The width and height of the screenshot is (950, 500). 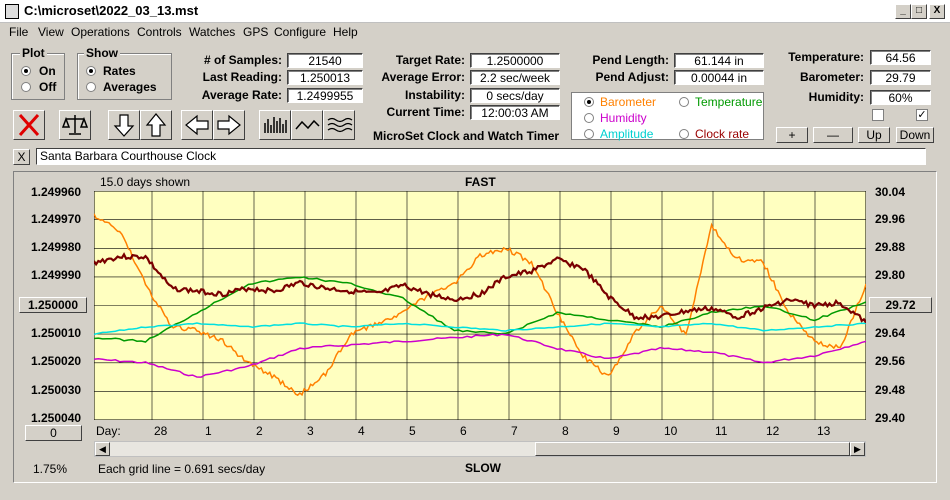 I want to click on line-graph-icon, so click(x=307, y=124).